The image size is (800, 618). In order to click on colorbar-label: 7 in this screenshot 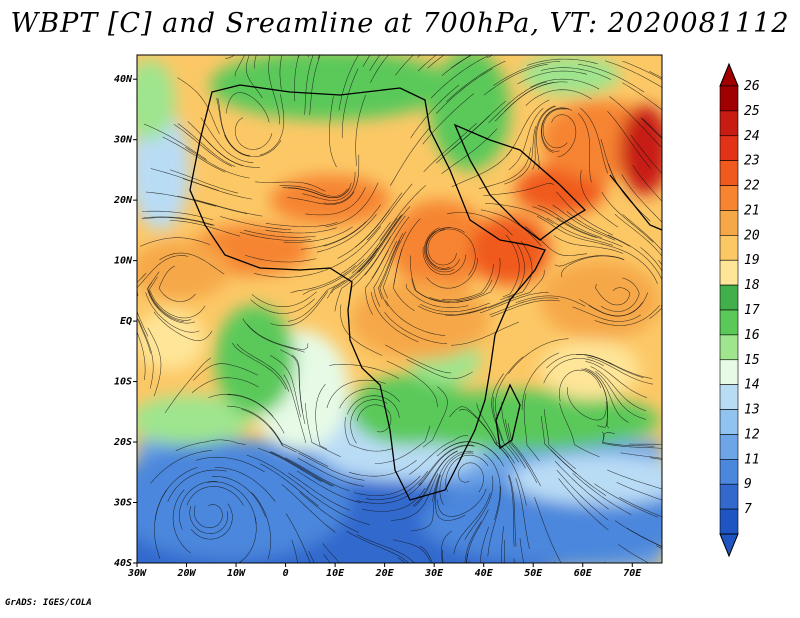, I will do `click(748, 509)`.